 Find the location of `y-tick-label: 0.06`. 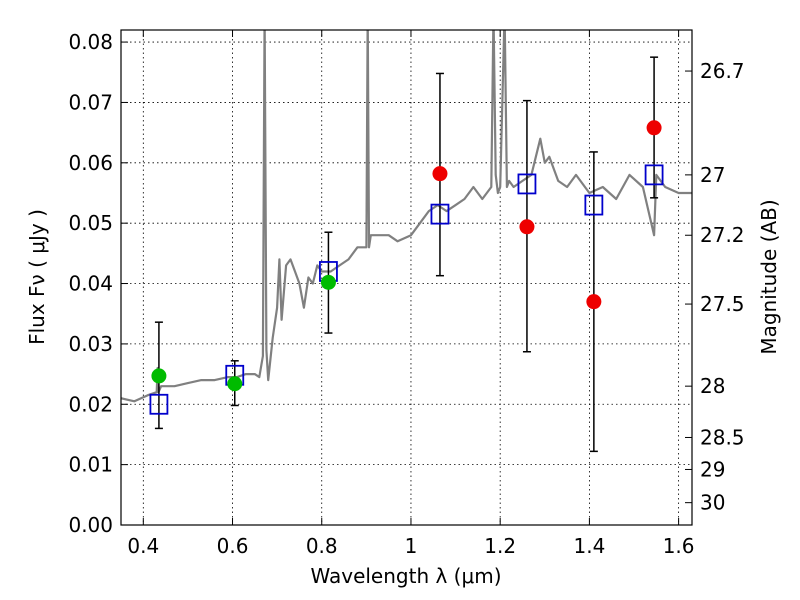

y-tick-label: 0.06 is located at coordinates (90, 163).